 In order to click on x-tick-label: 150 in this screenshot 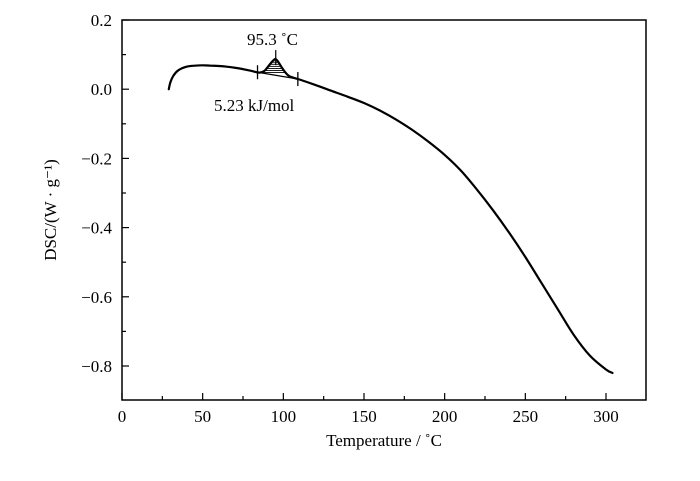, I will do `click(364, 416)`.